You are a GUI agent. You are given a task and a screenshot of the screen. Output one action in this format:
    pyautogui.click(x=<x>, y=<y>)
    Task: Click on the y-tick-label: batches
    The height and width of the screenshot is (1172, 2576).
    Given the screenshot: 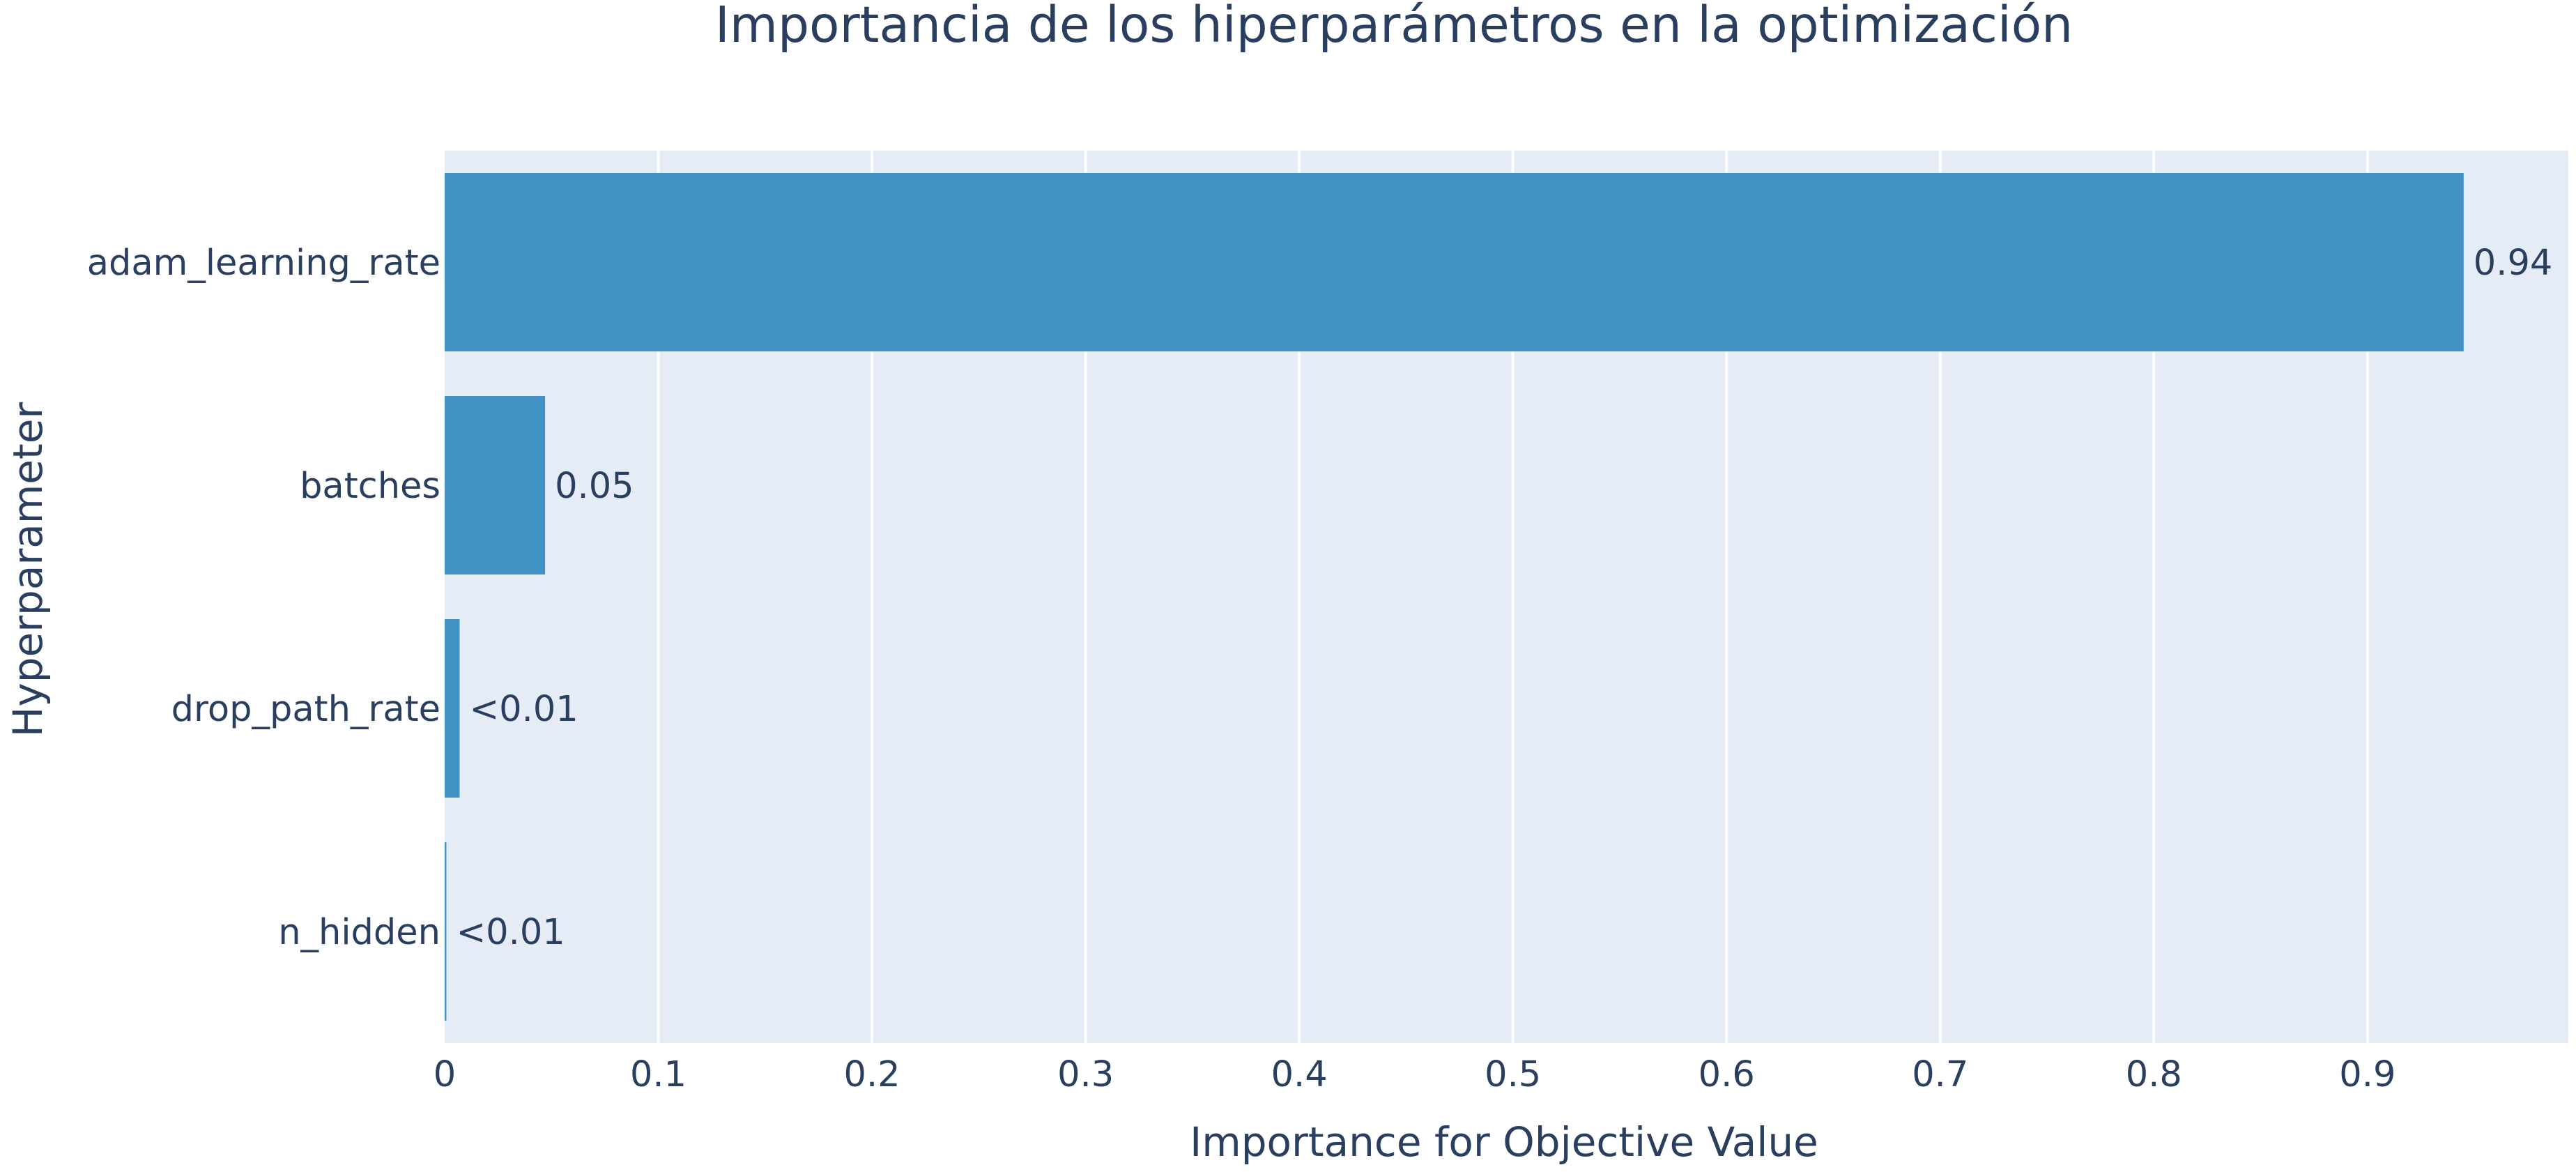 What is the action you would take?
    pyautogui.click(x=370, y=487)
    